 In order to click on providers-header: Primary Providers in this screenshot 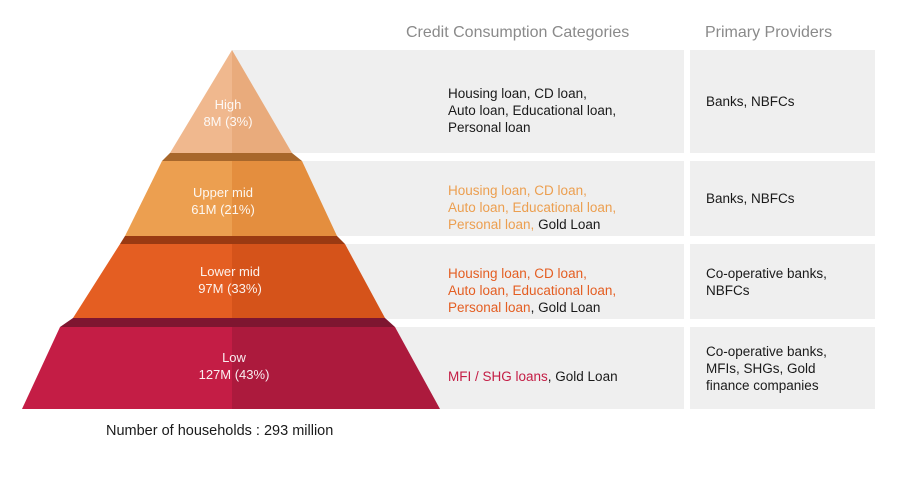, I will do `click(769, 32)`.